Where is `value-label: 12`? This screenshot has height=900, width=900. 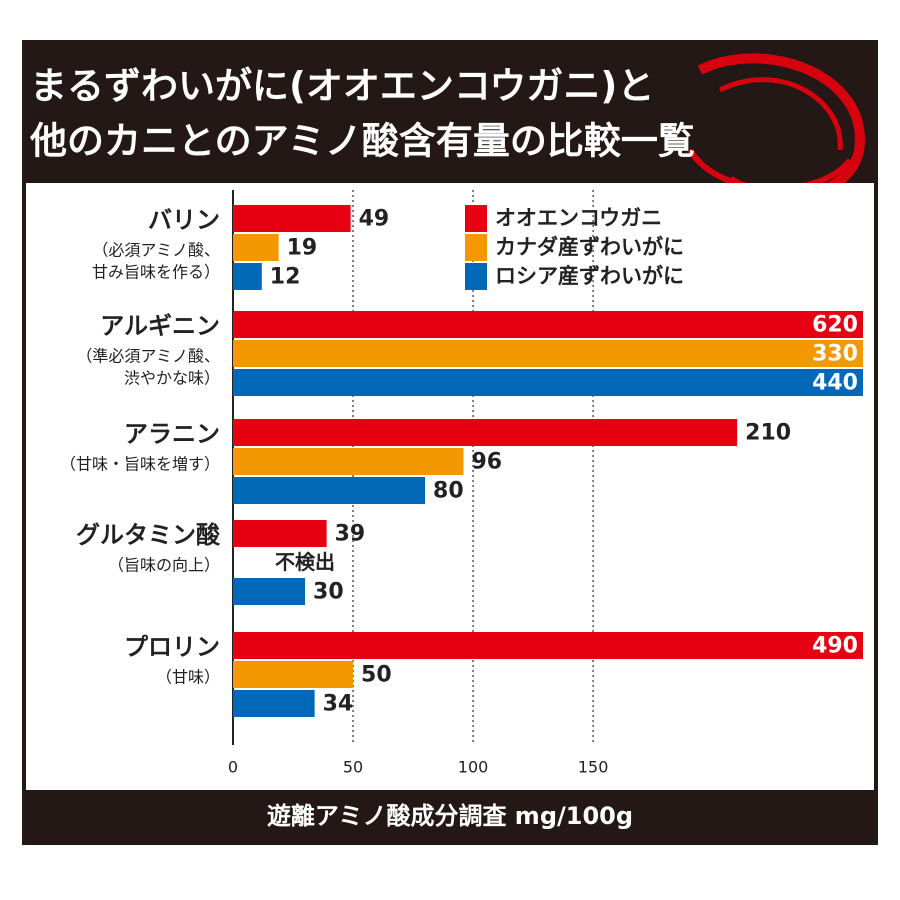
value-label: 12 is located at coordinates (285, 277).